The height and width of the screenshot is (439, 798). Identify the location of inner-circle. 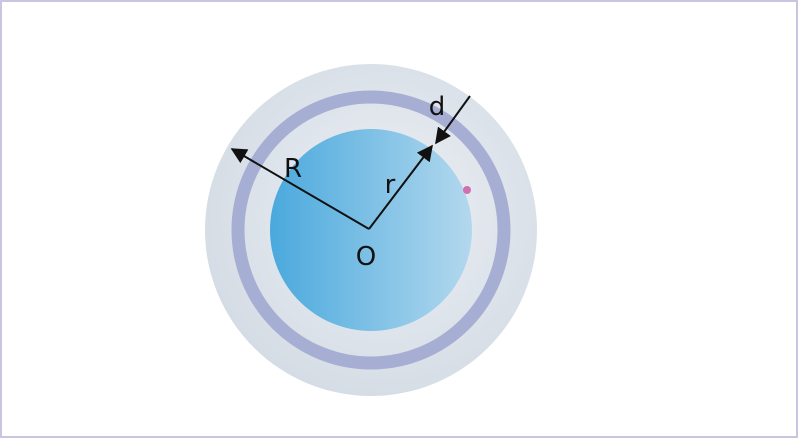
(371, 230).